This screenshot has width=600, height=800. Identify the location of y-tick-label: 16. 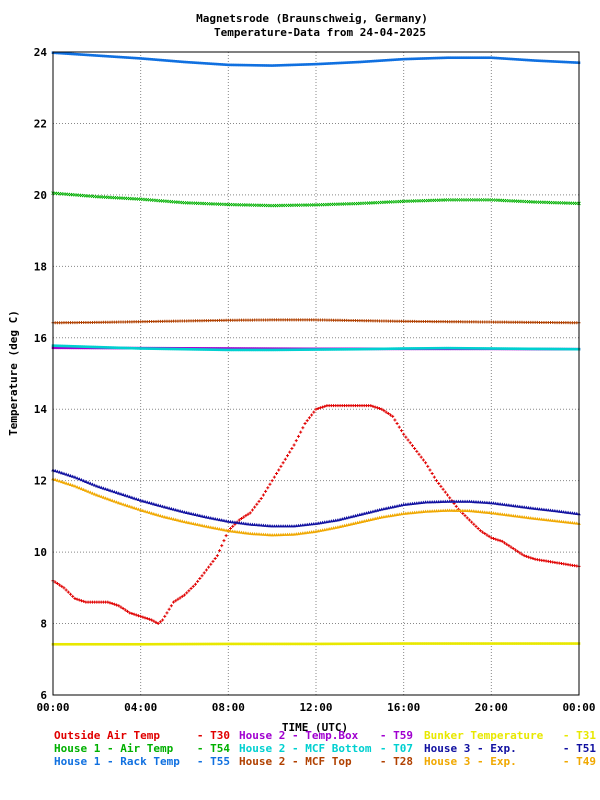
(41, 338).